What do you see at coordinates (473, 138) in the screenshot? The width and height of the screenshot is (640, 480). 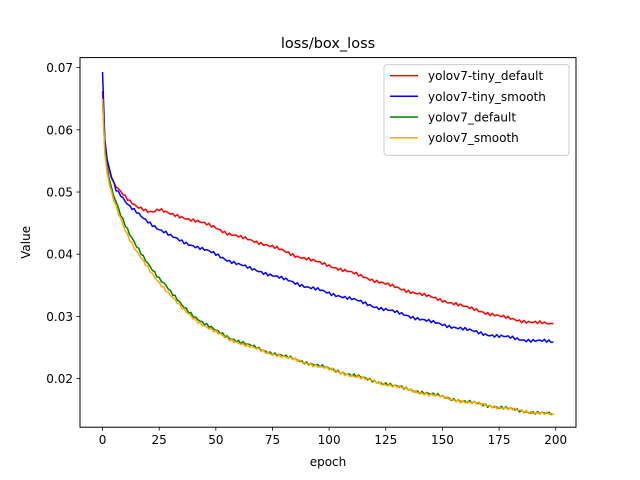 I see `legend-label: yolov7_smooth` at bounding box center [473, 138].